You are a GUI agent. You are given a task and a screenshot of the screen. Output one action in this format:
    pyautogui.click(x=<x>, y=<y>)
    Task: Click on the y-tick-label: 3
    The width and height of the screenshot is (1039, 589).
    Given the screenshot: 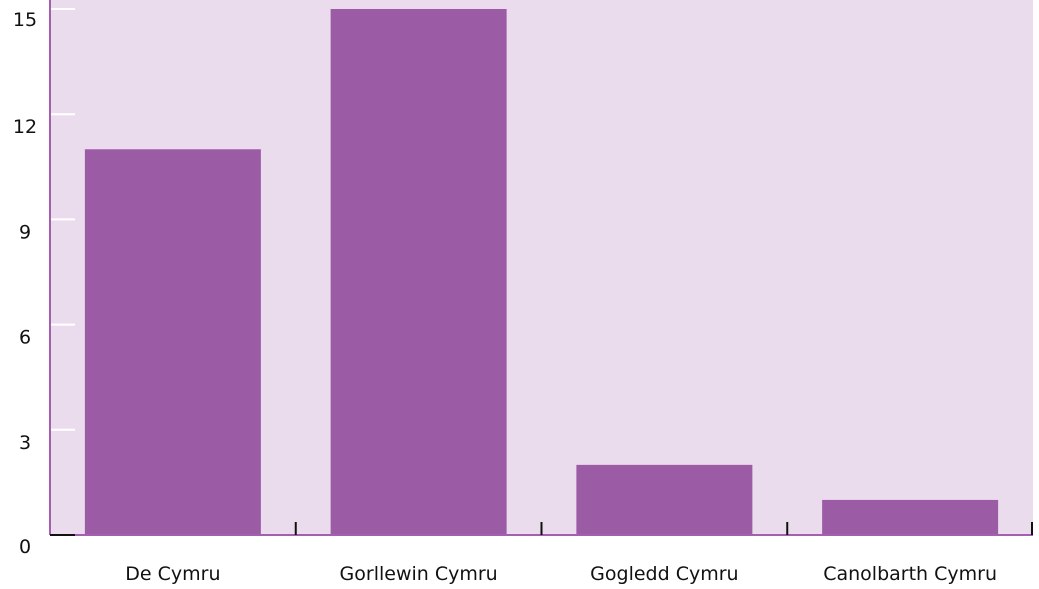 What is the action you would take?
    pyautogui.click(x=25, y=443)
    